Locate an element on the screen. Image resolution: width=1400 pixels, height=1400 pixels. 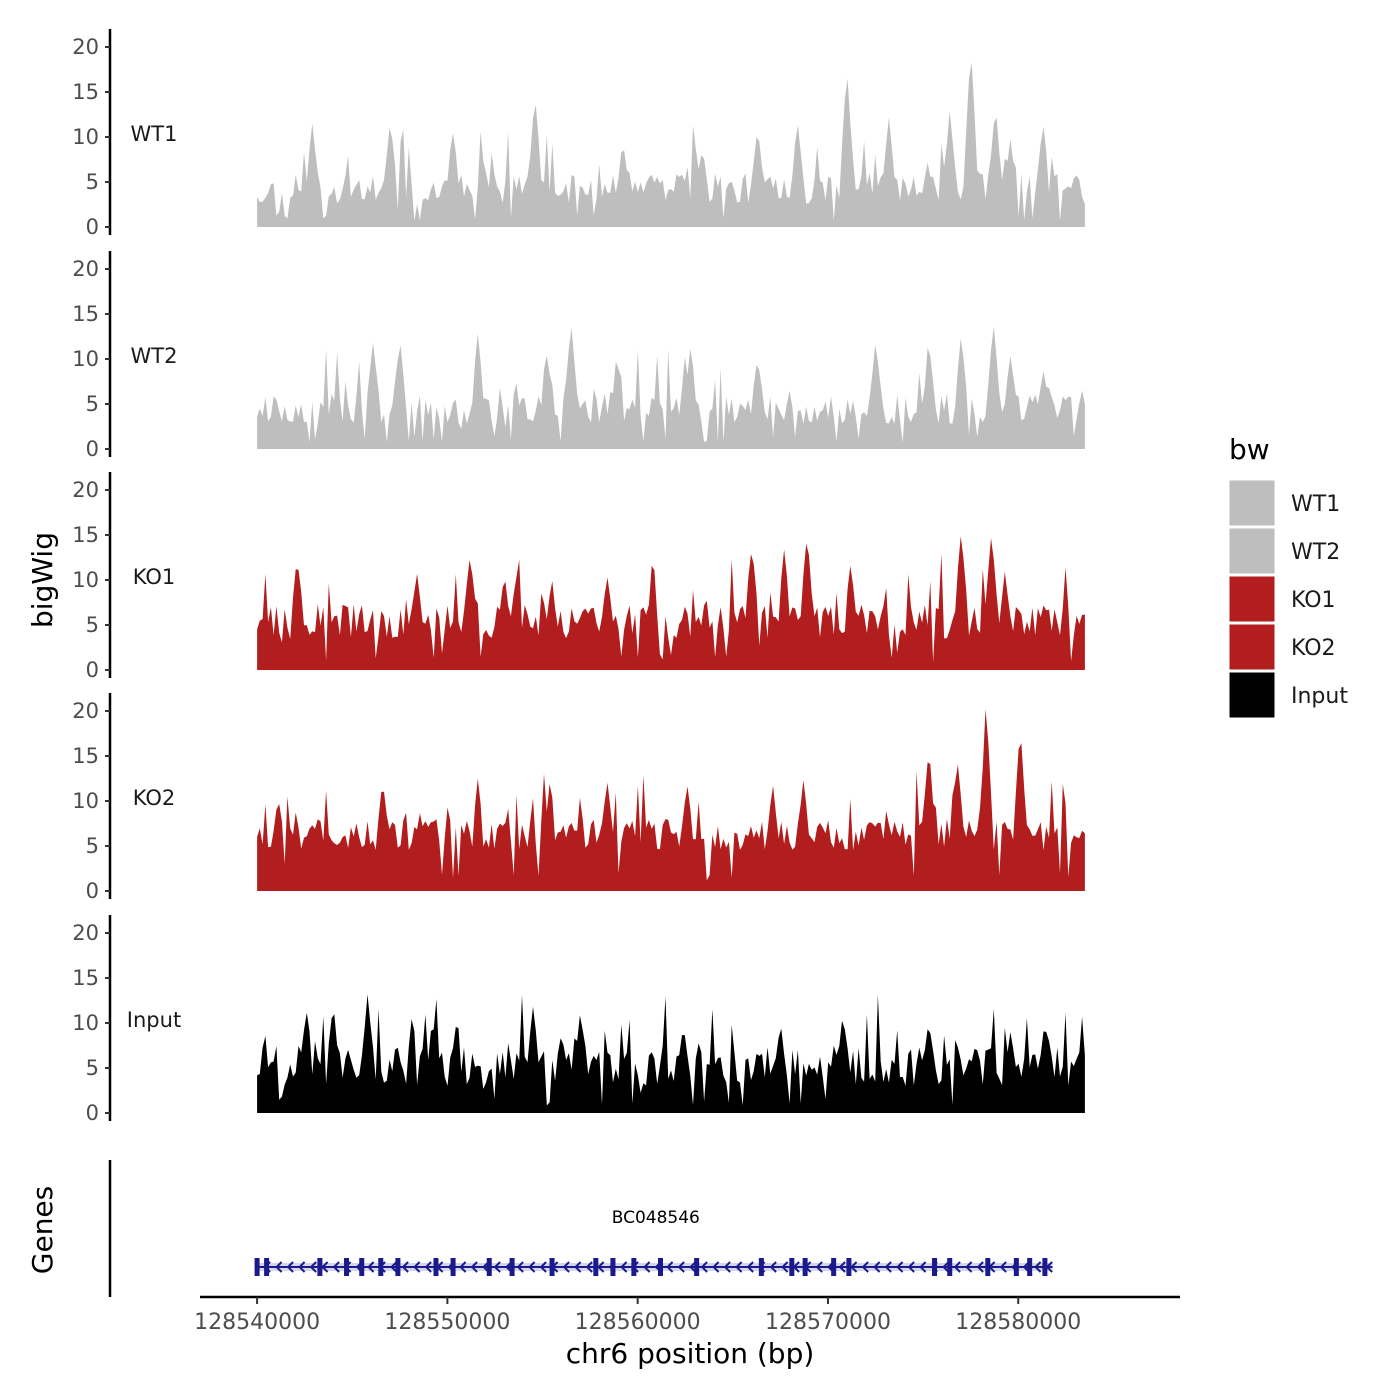
legend-label-ko2: KO2 is located at coordinates (1313, 648).